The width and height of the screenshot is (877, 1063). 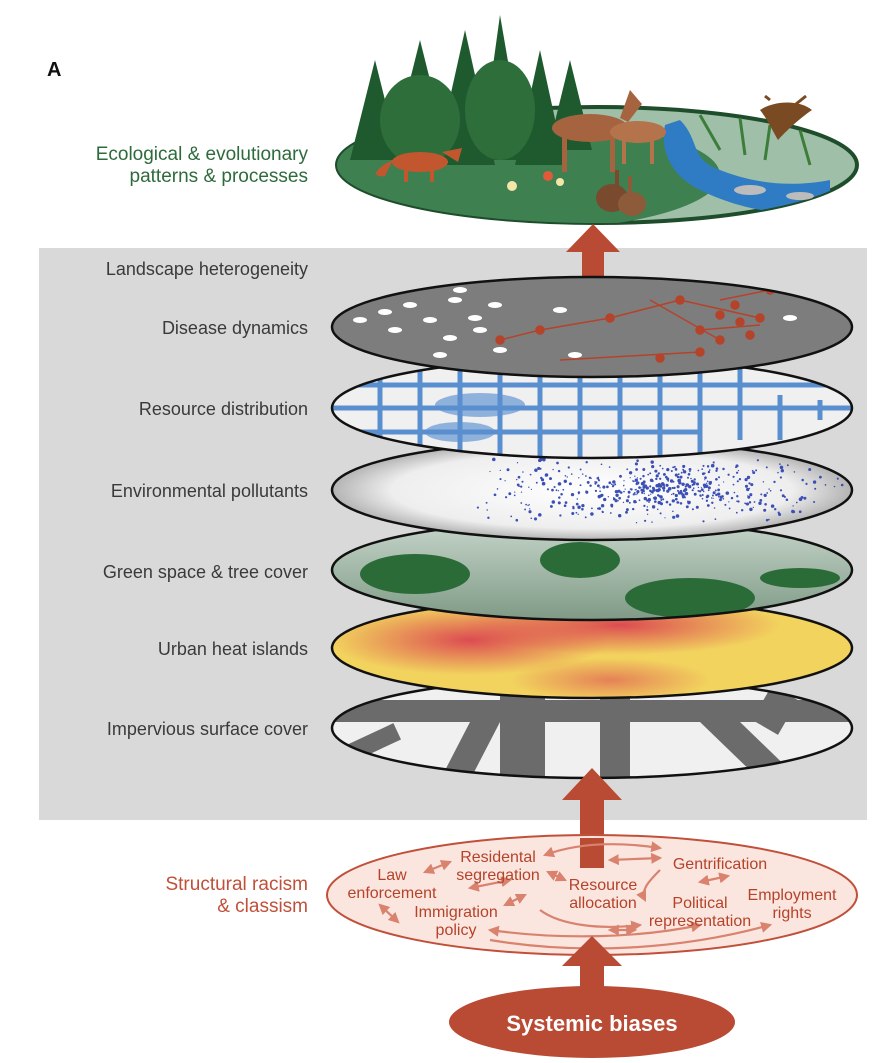 I want to click on structural-arrows, so click(x=575, y=895).